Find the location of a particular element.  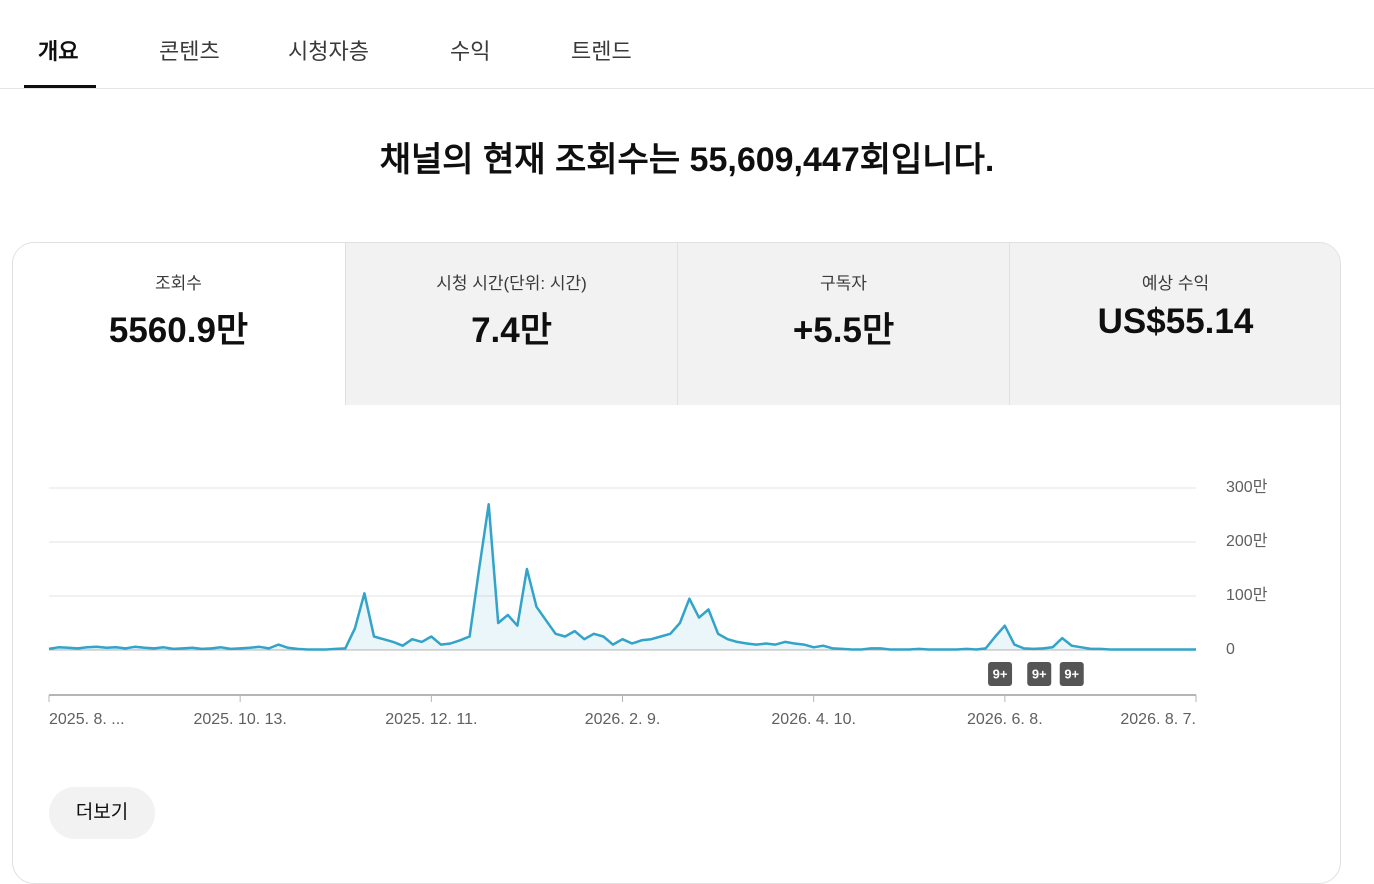

metric-label: 조회수 is located at coordinates (178, 283).